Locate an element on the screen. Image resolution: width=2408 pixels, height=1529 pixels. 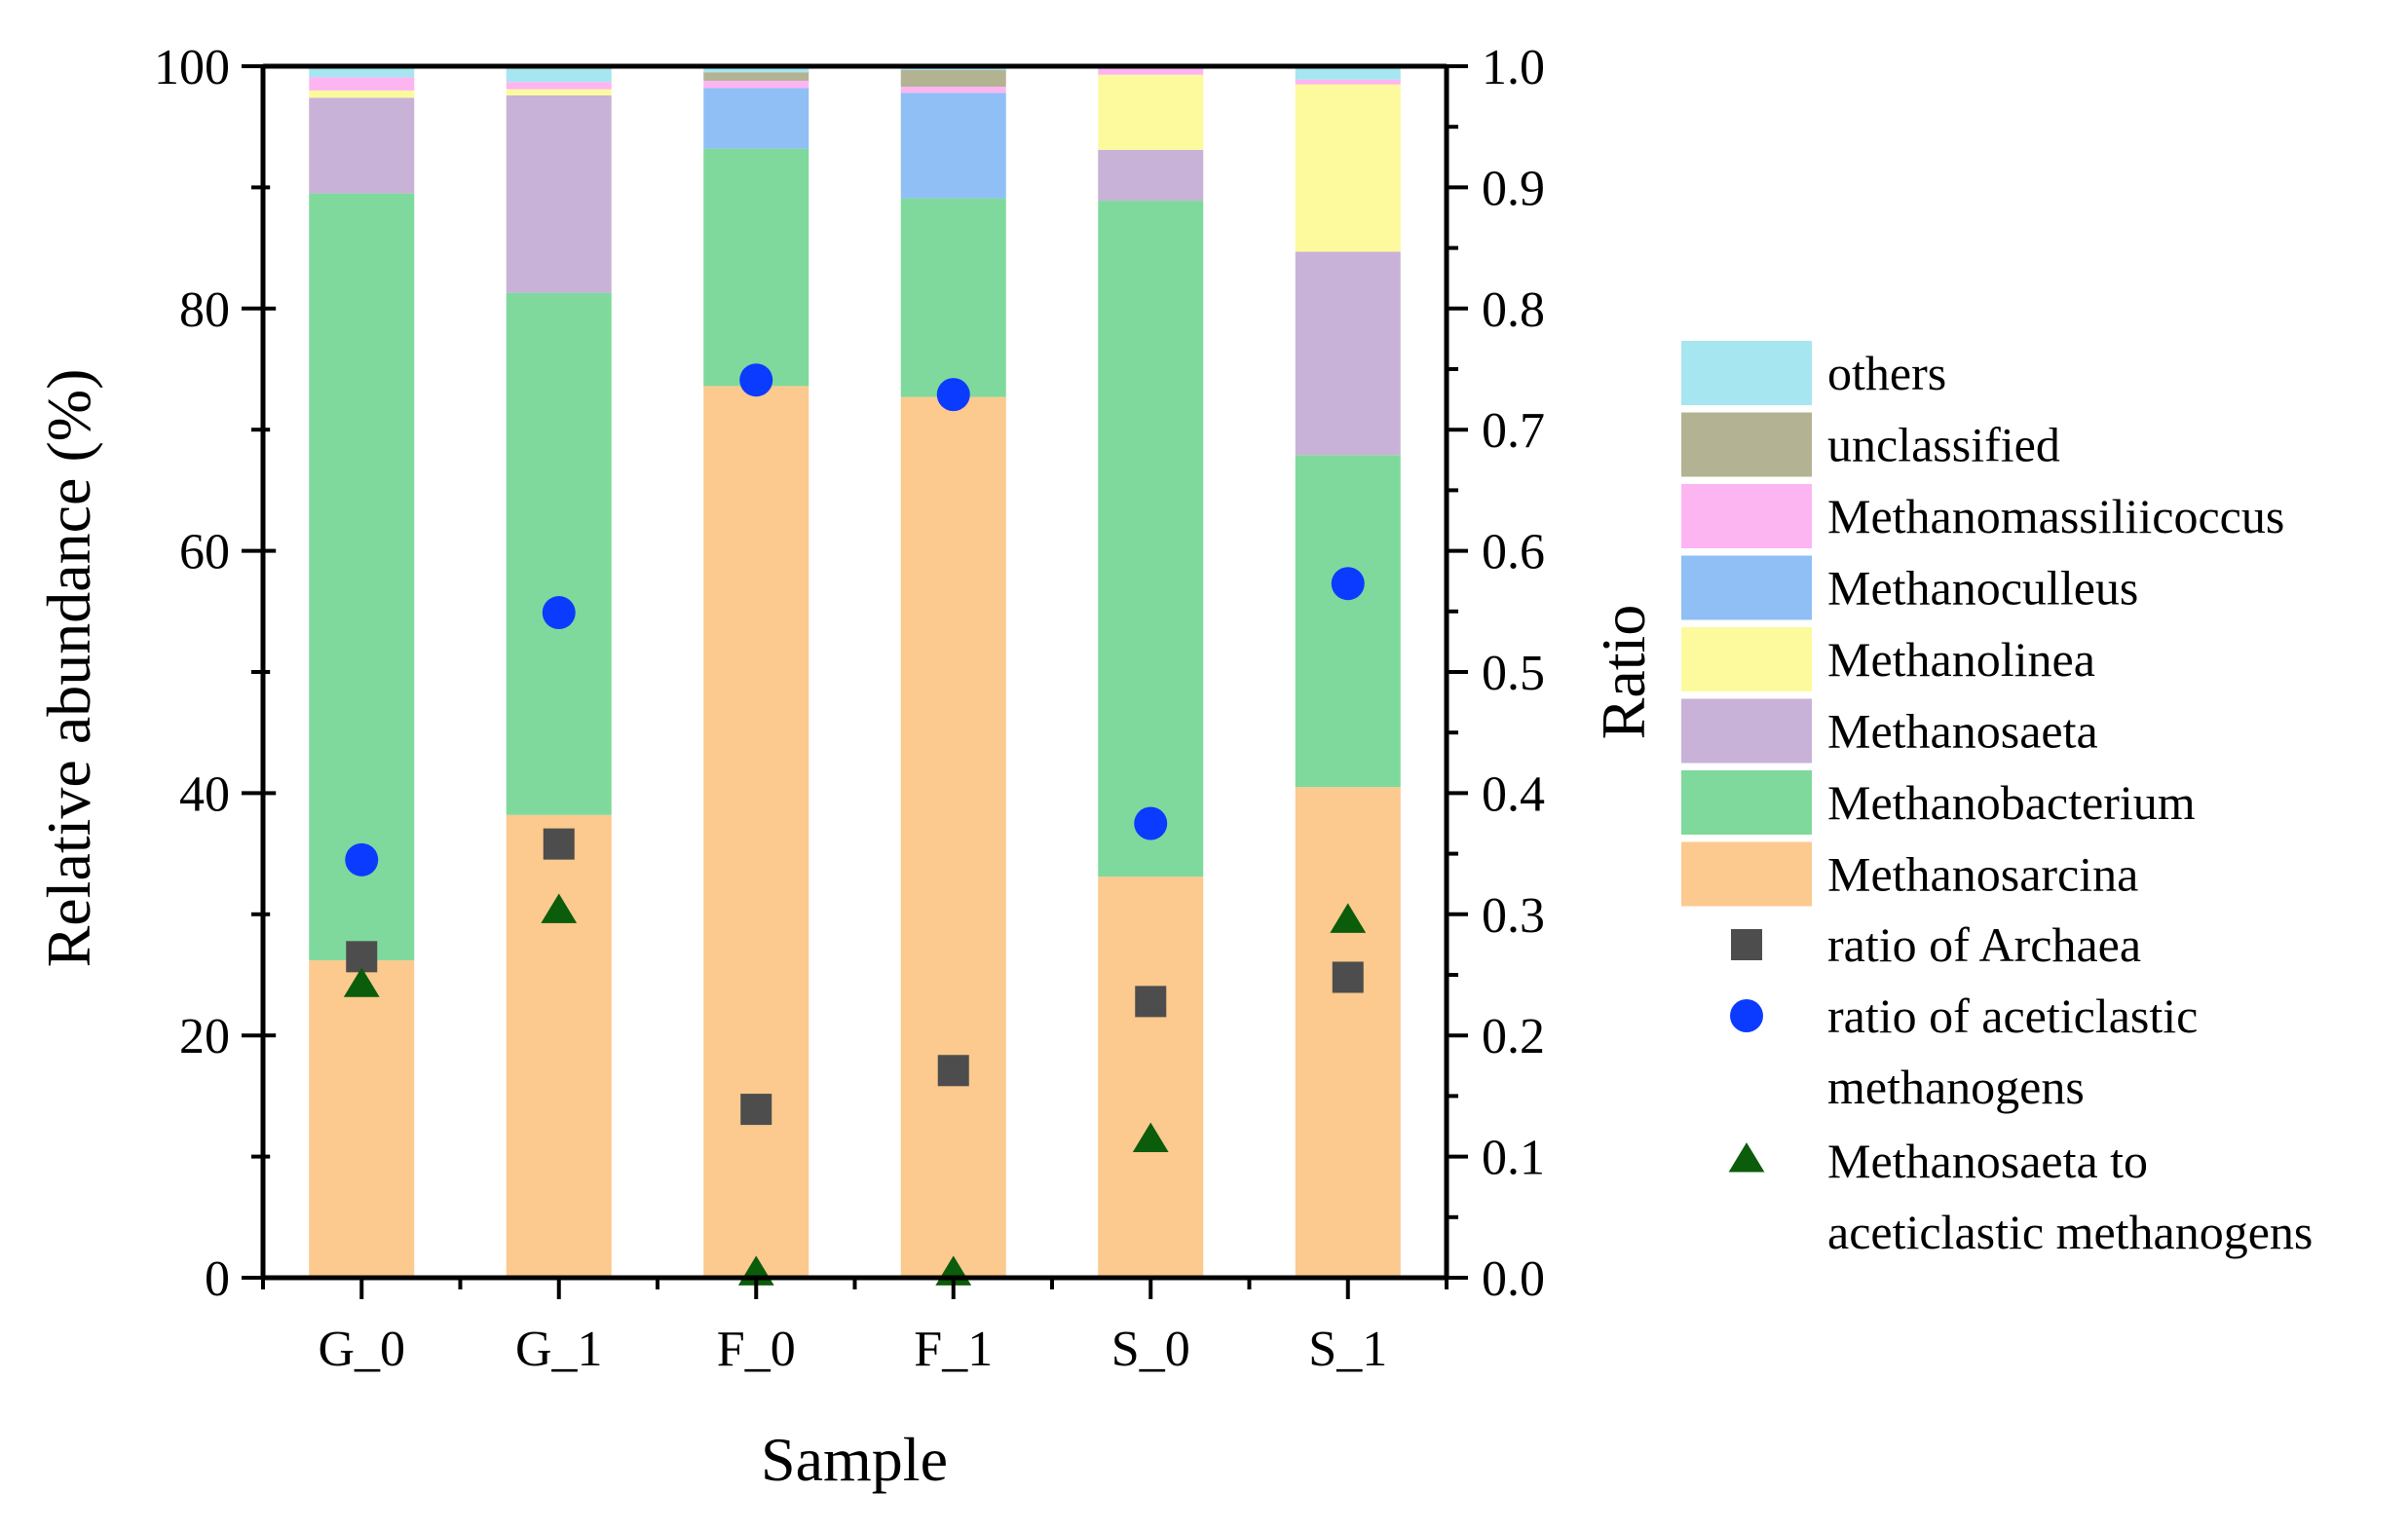
legend-swatch-methanobacterium is located at coordinates (1746, 802).